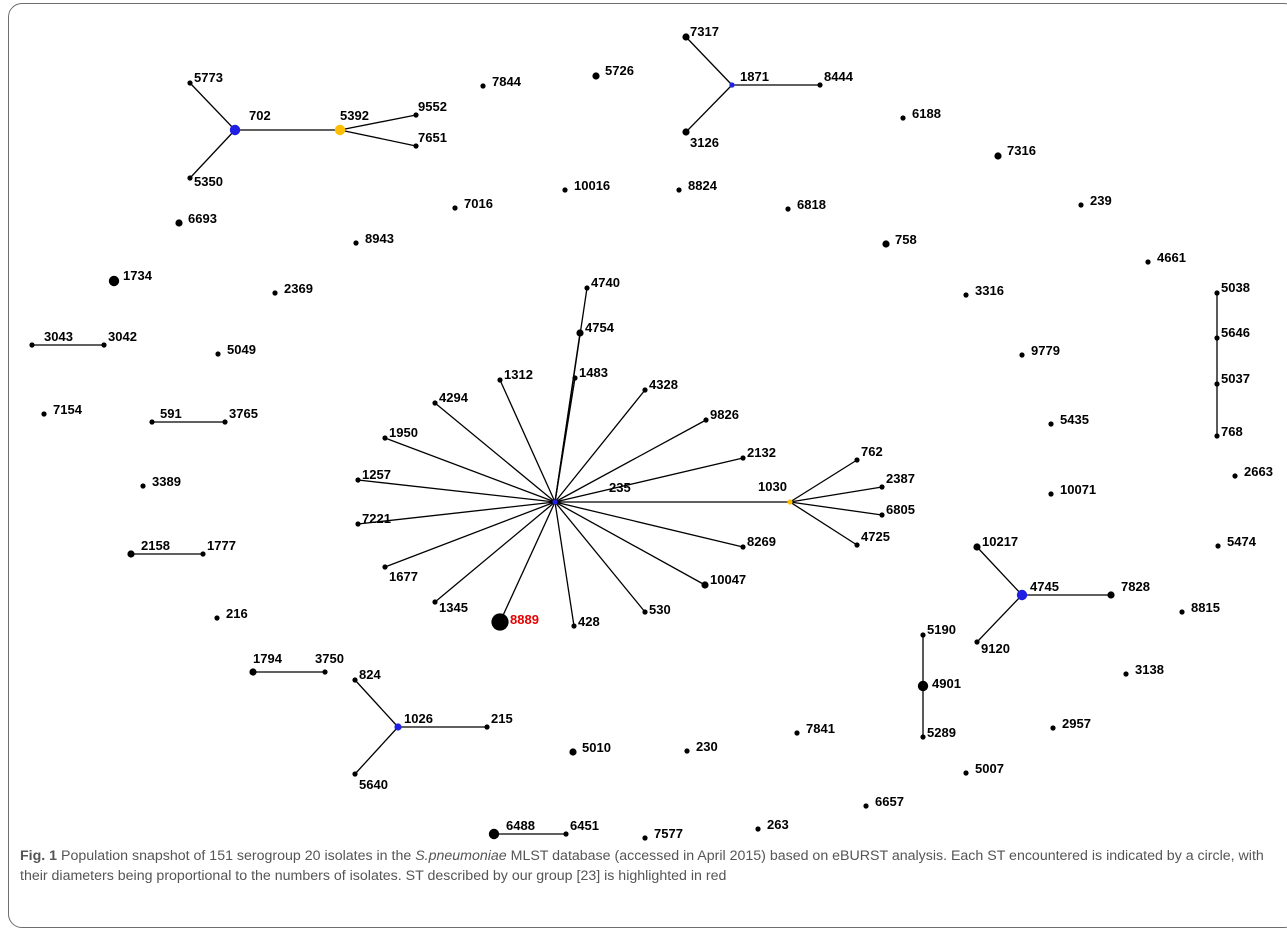  I want to click on node-label-239: 239, so click(1101, 200).